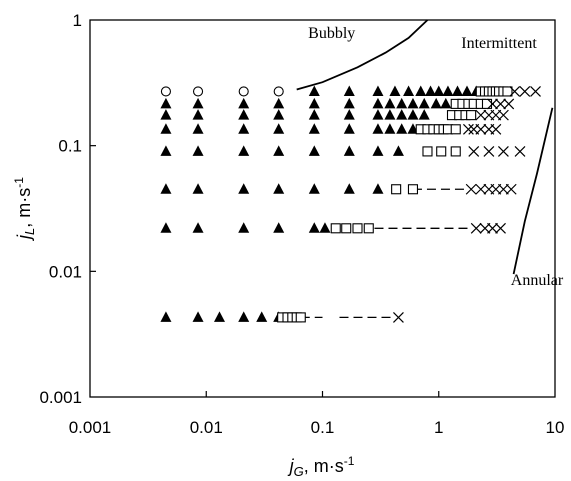 This screenshot has height=481, width=571. I want to click on x-axis-title: jG, m·s-1, so click(321, 466).